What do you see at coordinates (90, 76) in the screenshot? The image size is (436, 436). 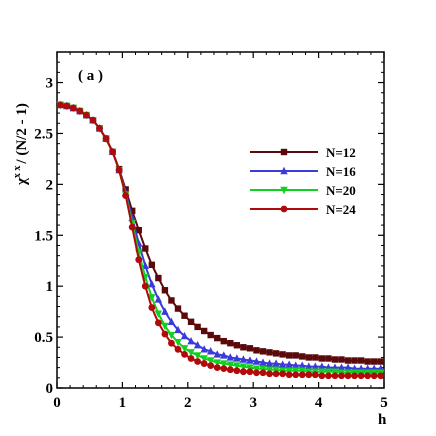 I see `panel-annotation: ( a )` at bounding box center [90, 76].